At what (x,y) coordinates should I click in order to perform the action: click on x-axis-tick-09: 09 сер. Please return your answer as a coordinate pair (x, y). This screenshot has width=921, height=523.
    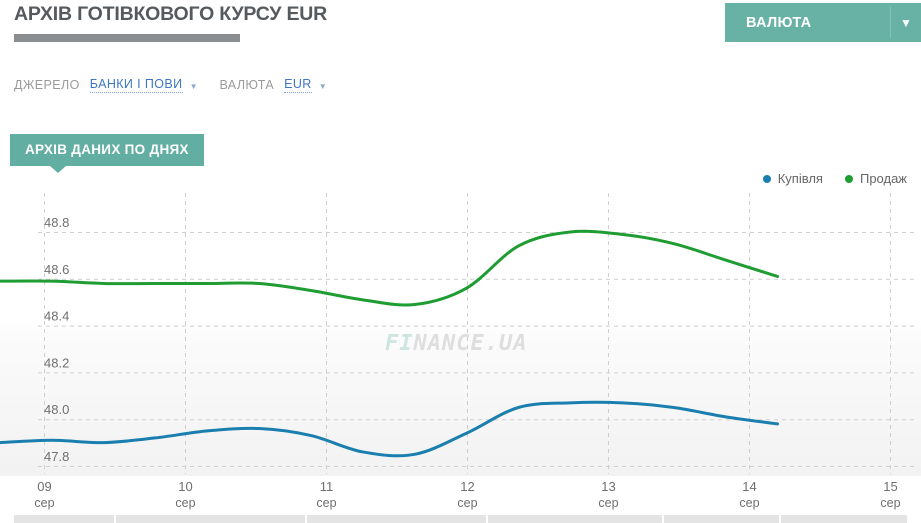
    Looking at the image, I should click on (45, 495).